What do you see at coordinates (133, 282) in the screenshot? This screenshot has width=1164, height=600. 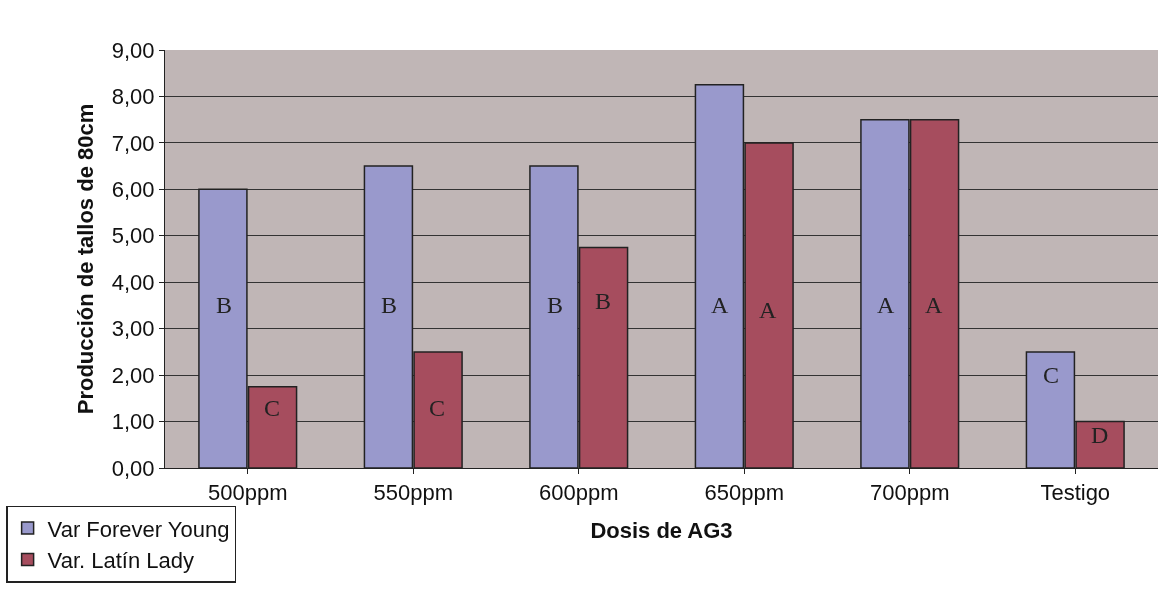 I see `y-tick-label: 4,00` at bounding box center [133, 282].